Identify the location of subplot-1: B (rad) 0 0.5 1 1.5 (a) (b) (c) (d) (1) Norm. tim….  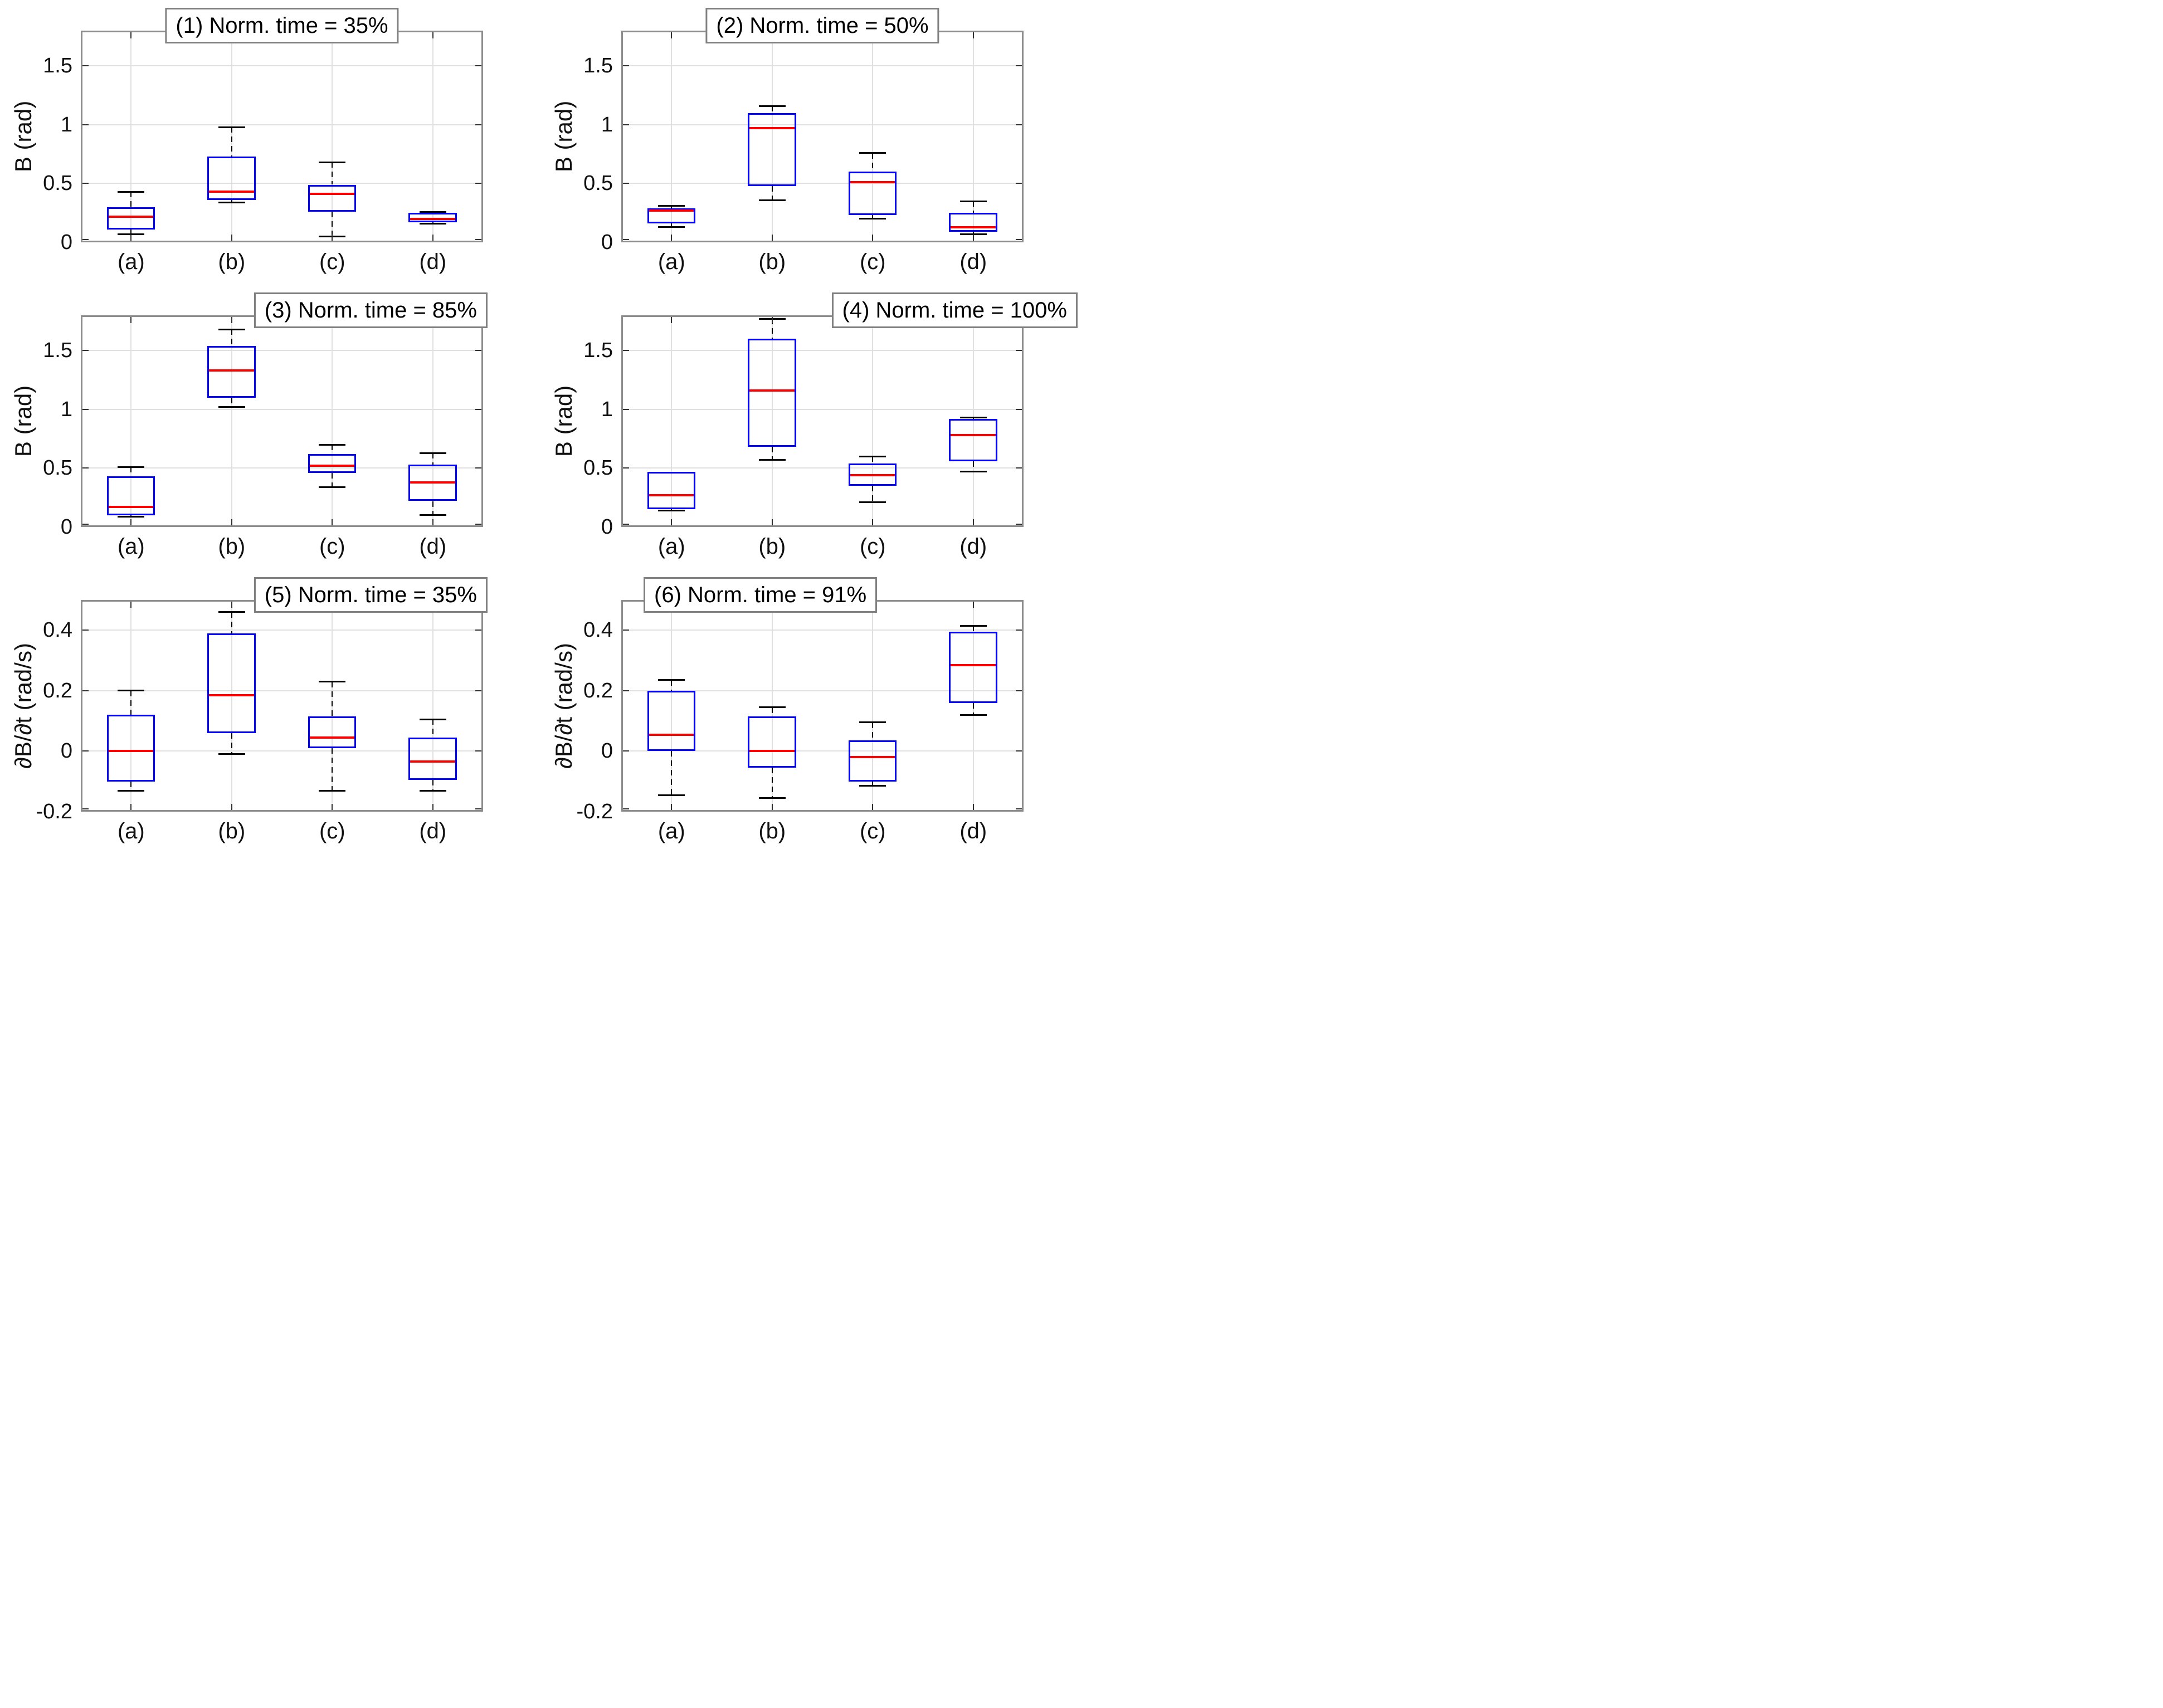
(270, 142).